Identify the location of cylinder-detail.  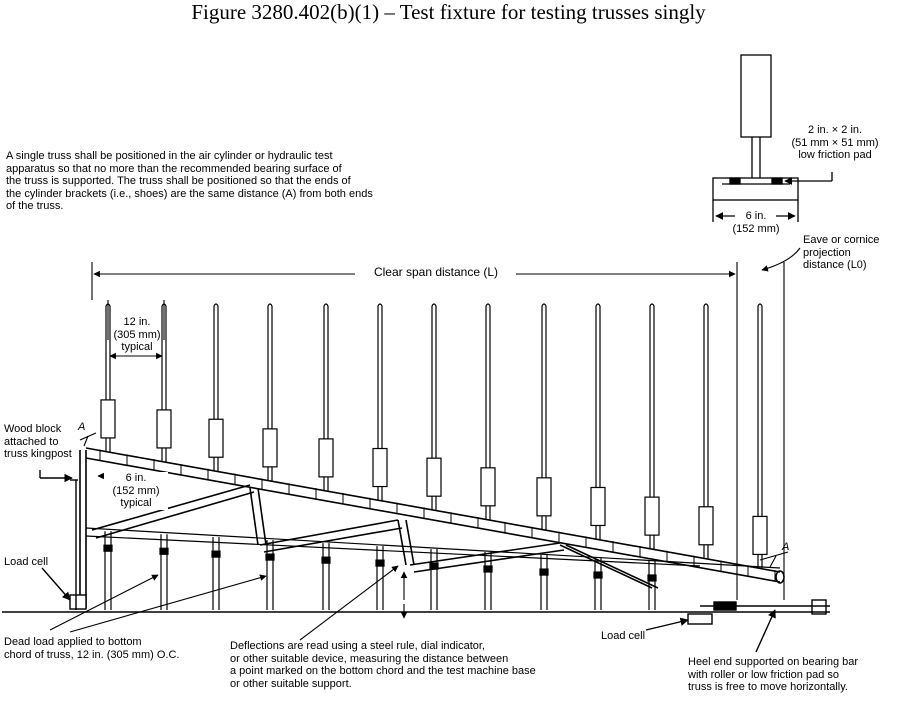
(772, 138).